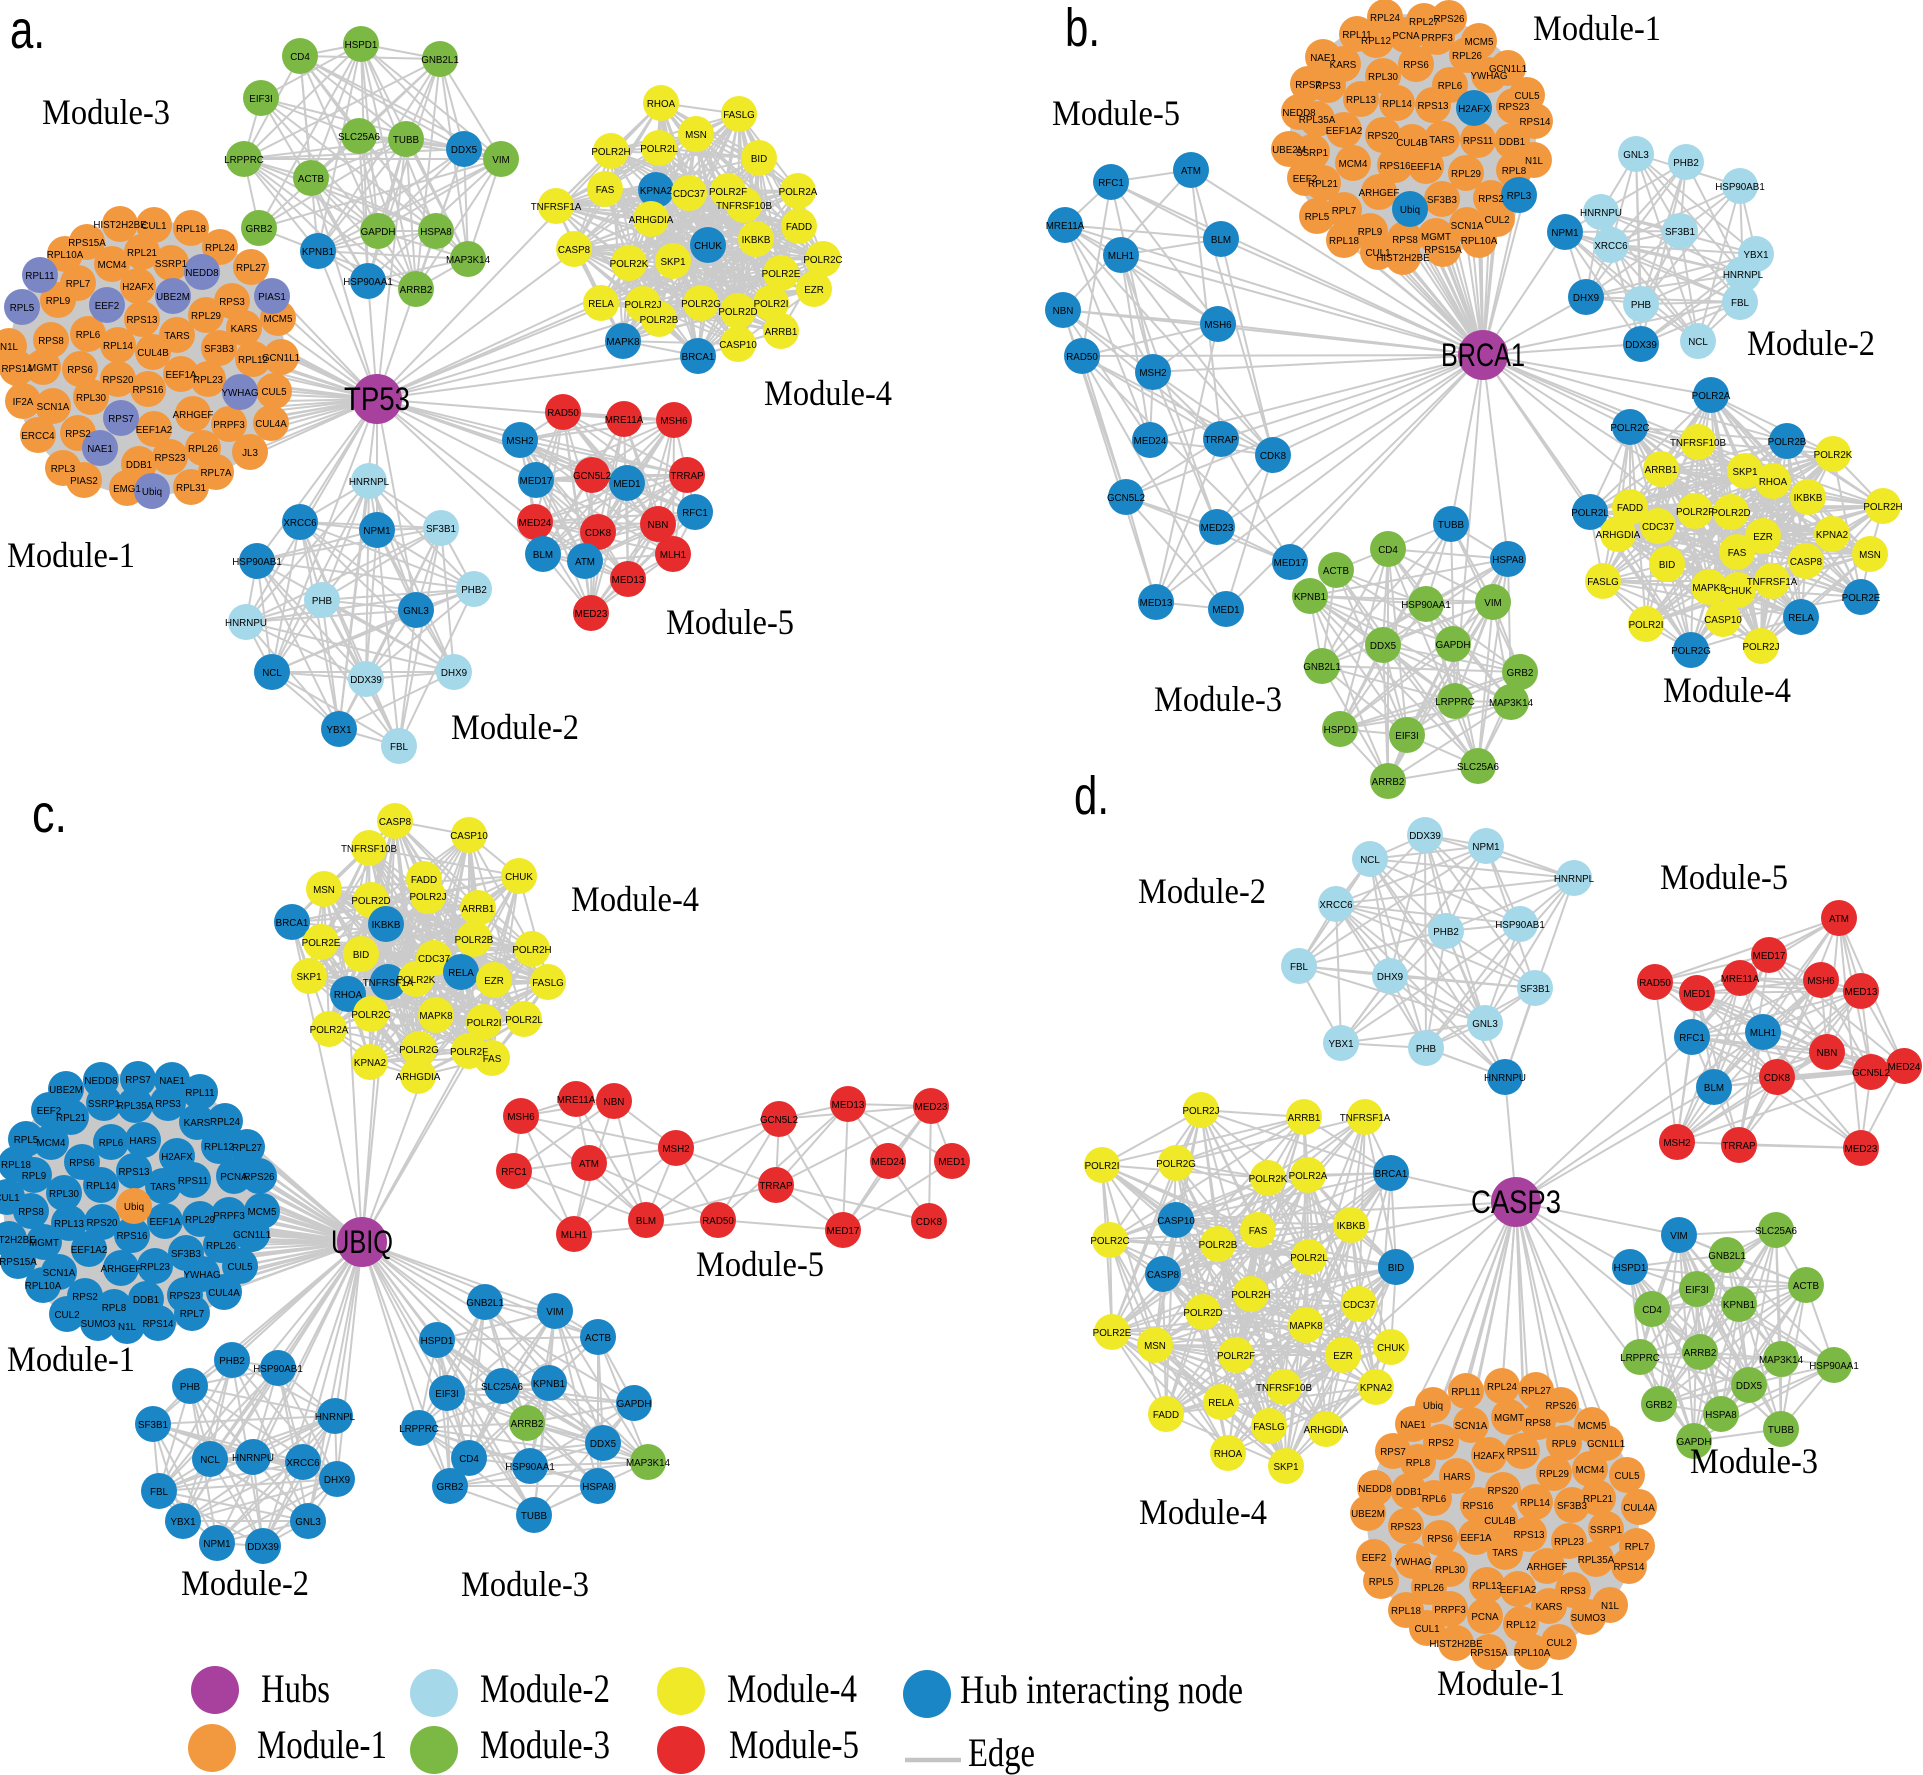 This screenshot has height=1775, width=1923. Describe the element at coordinates (1686, 163) in the screenshot. I see `svg-text: PHB2` at that location.